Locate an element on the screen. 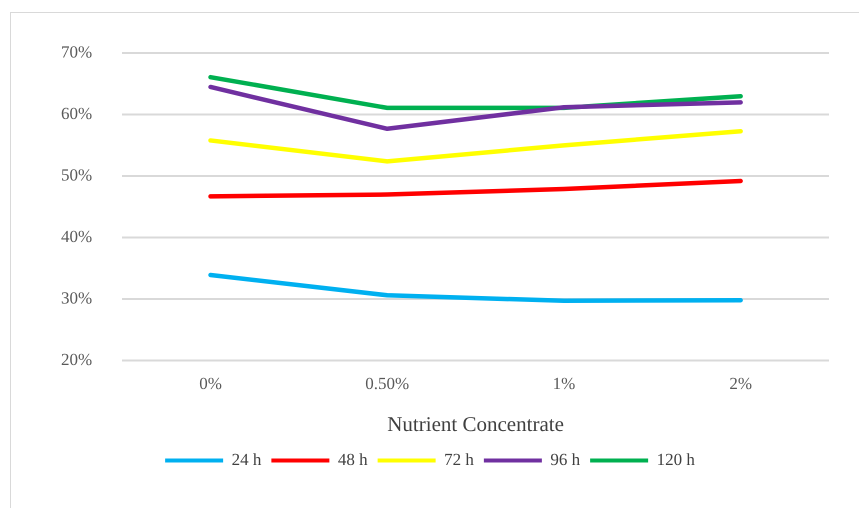  legend-label: 120 h is located at coordinates (676, 459).